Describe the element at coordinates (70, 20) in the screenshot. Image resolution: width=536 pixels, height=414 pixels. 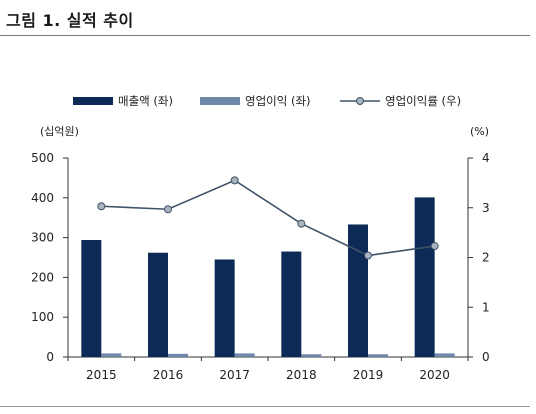
I see `figure-title: 그림 1. 실적 추이` at that location.